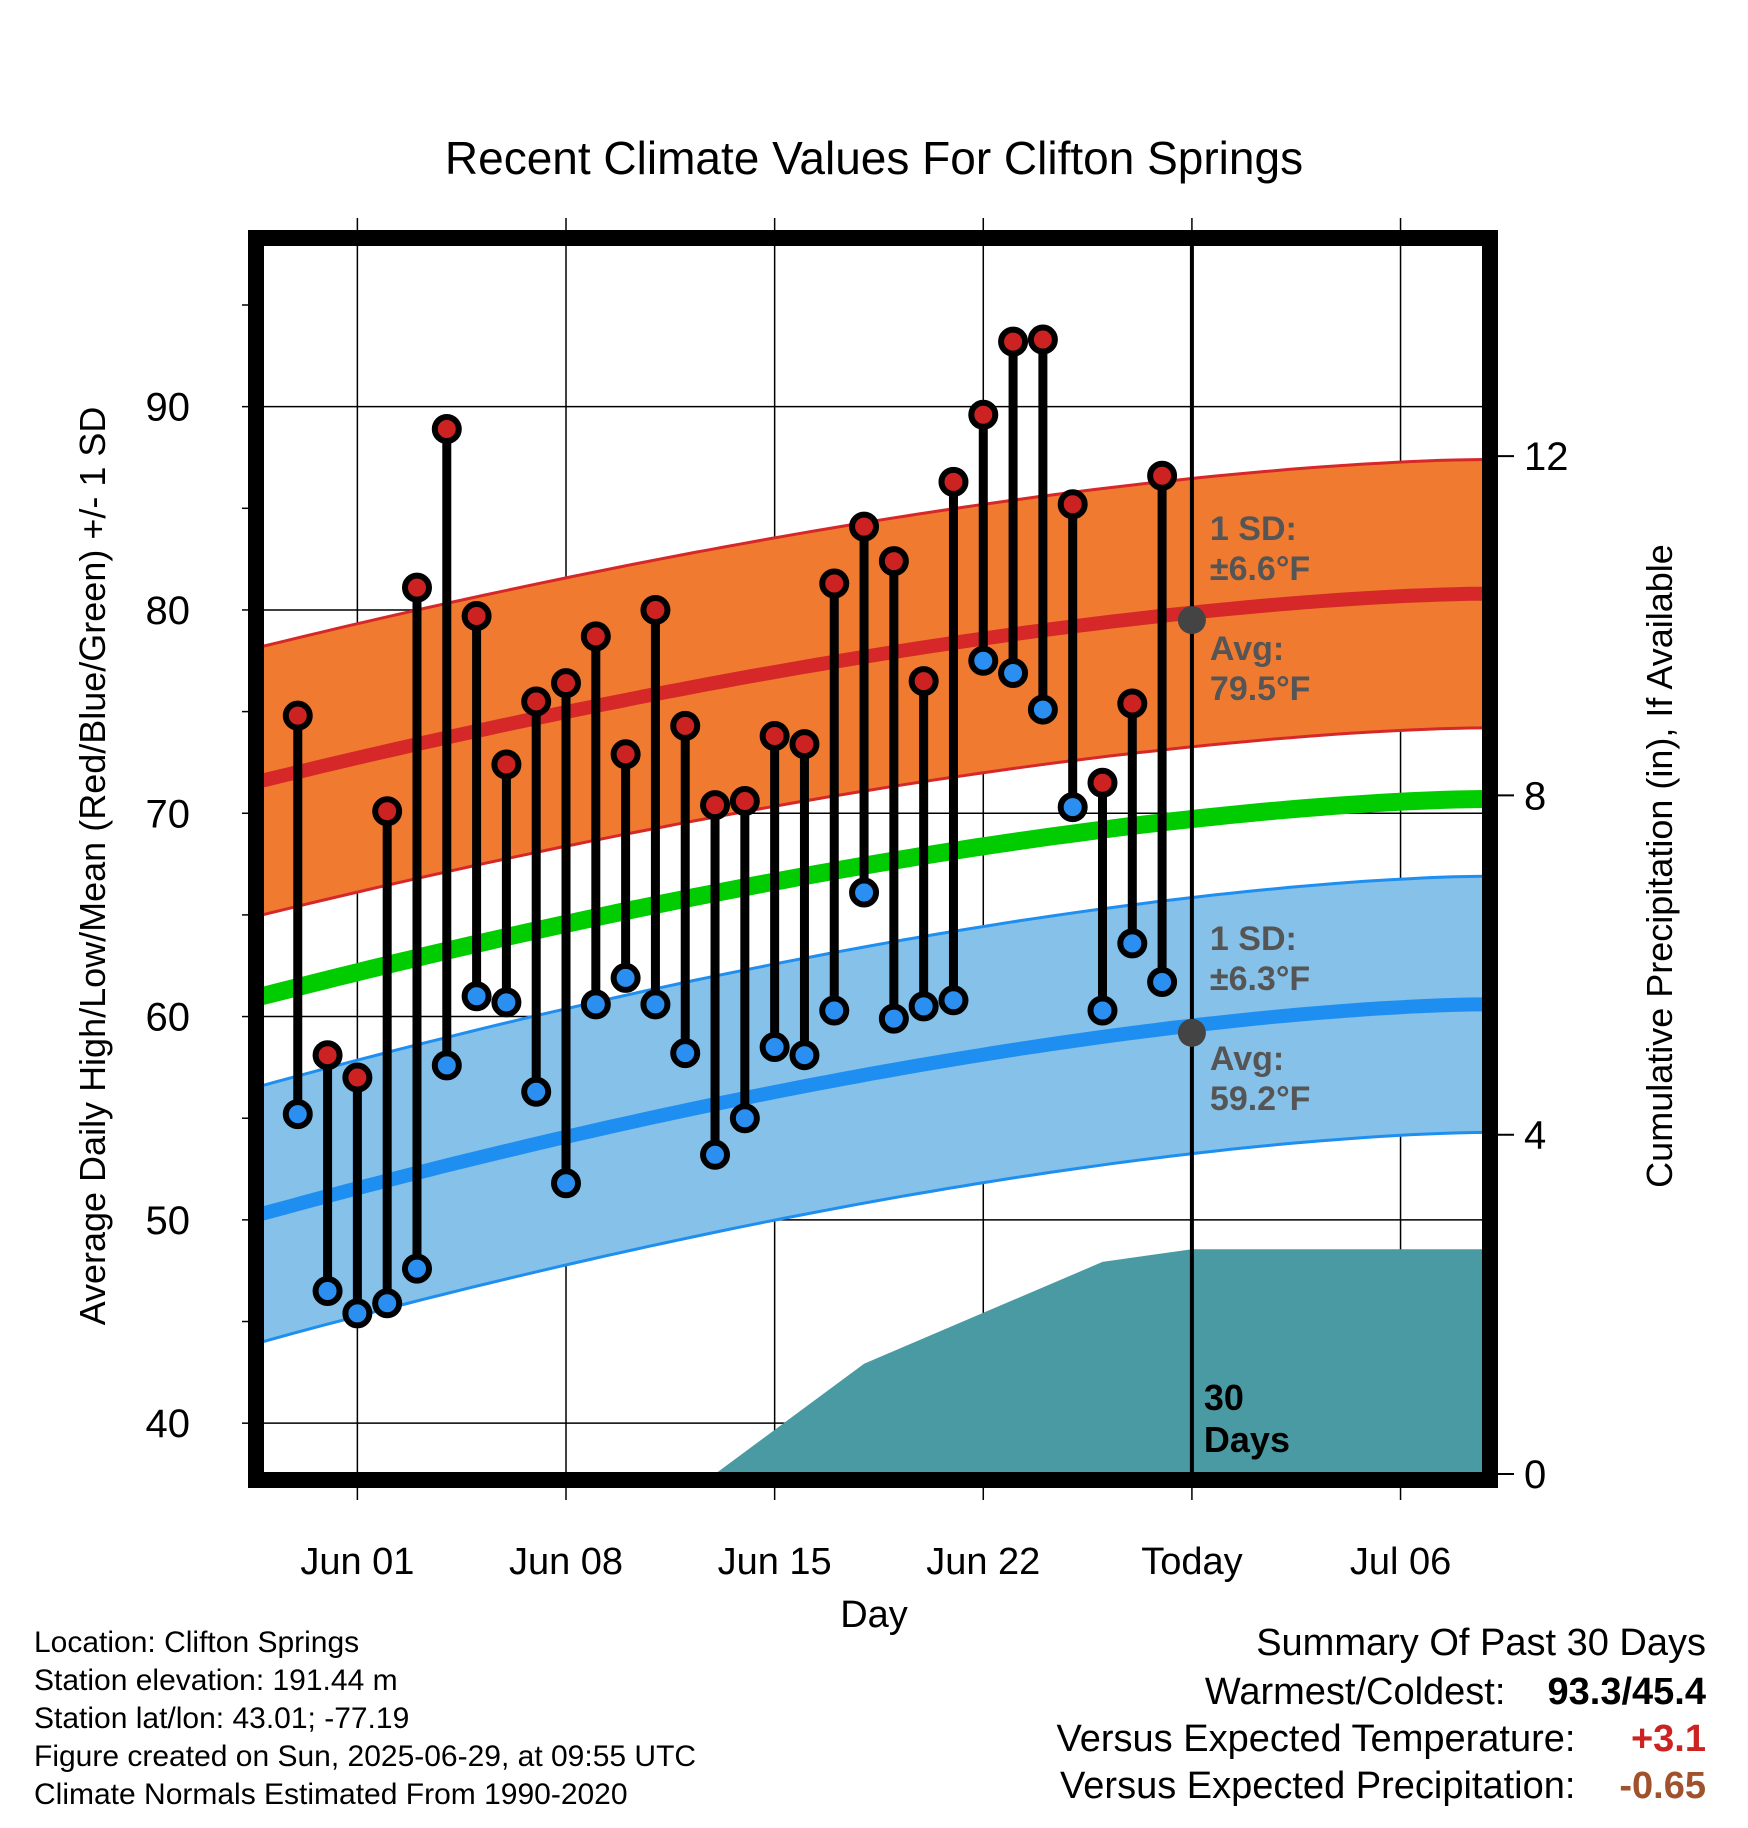  I want to click on x-axis-label: Day, so click(874, 1615).